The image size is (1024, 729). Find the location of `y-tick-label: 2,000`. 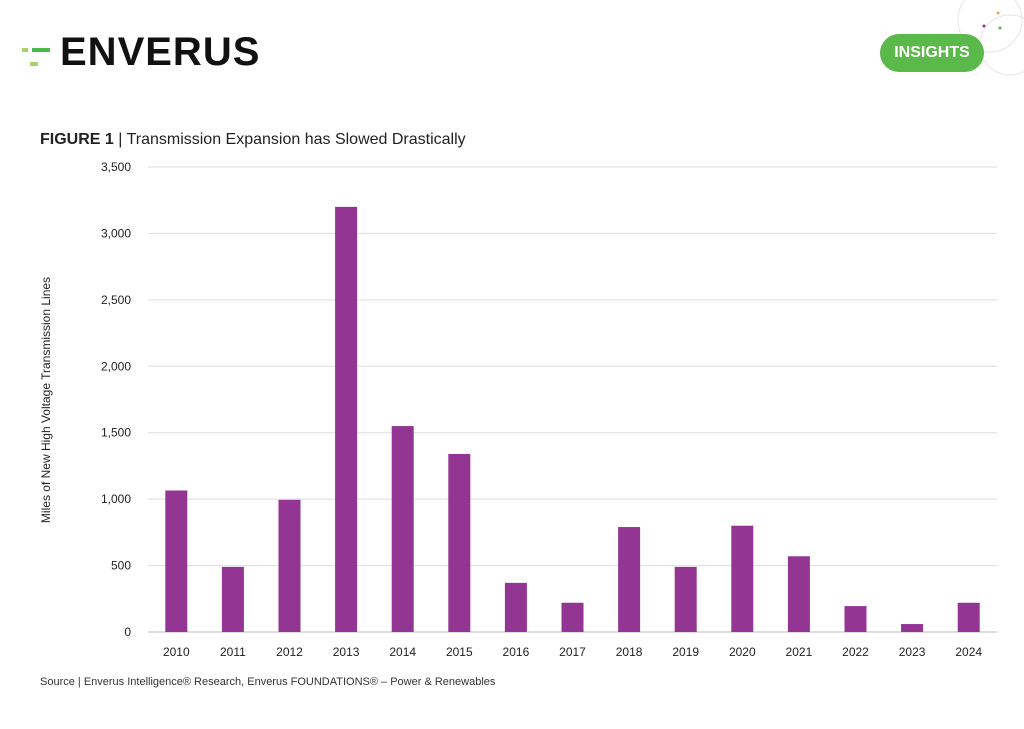

y-tick-label: 2,000 is located at coordinates (116, 366).